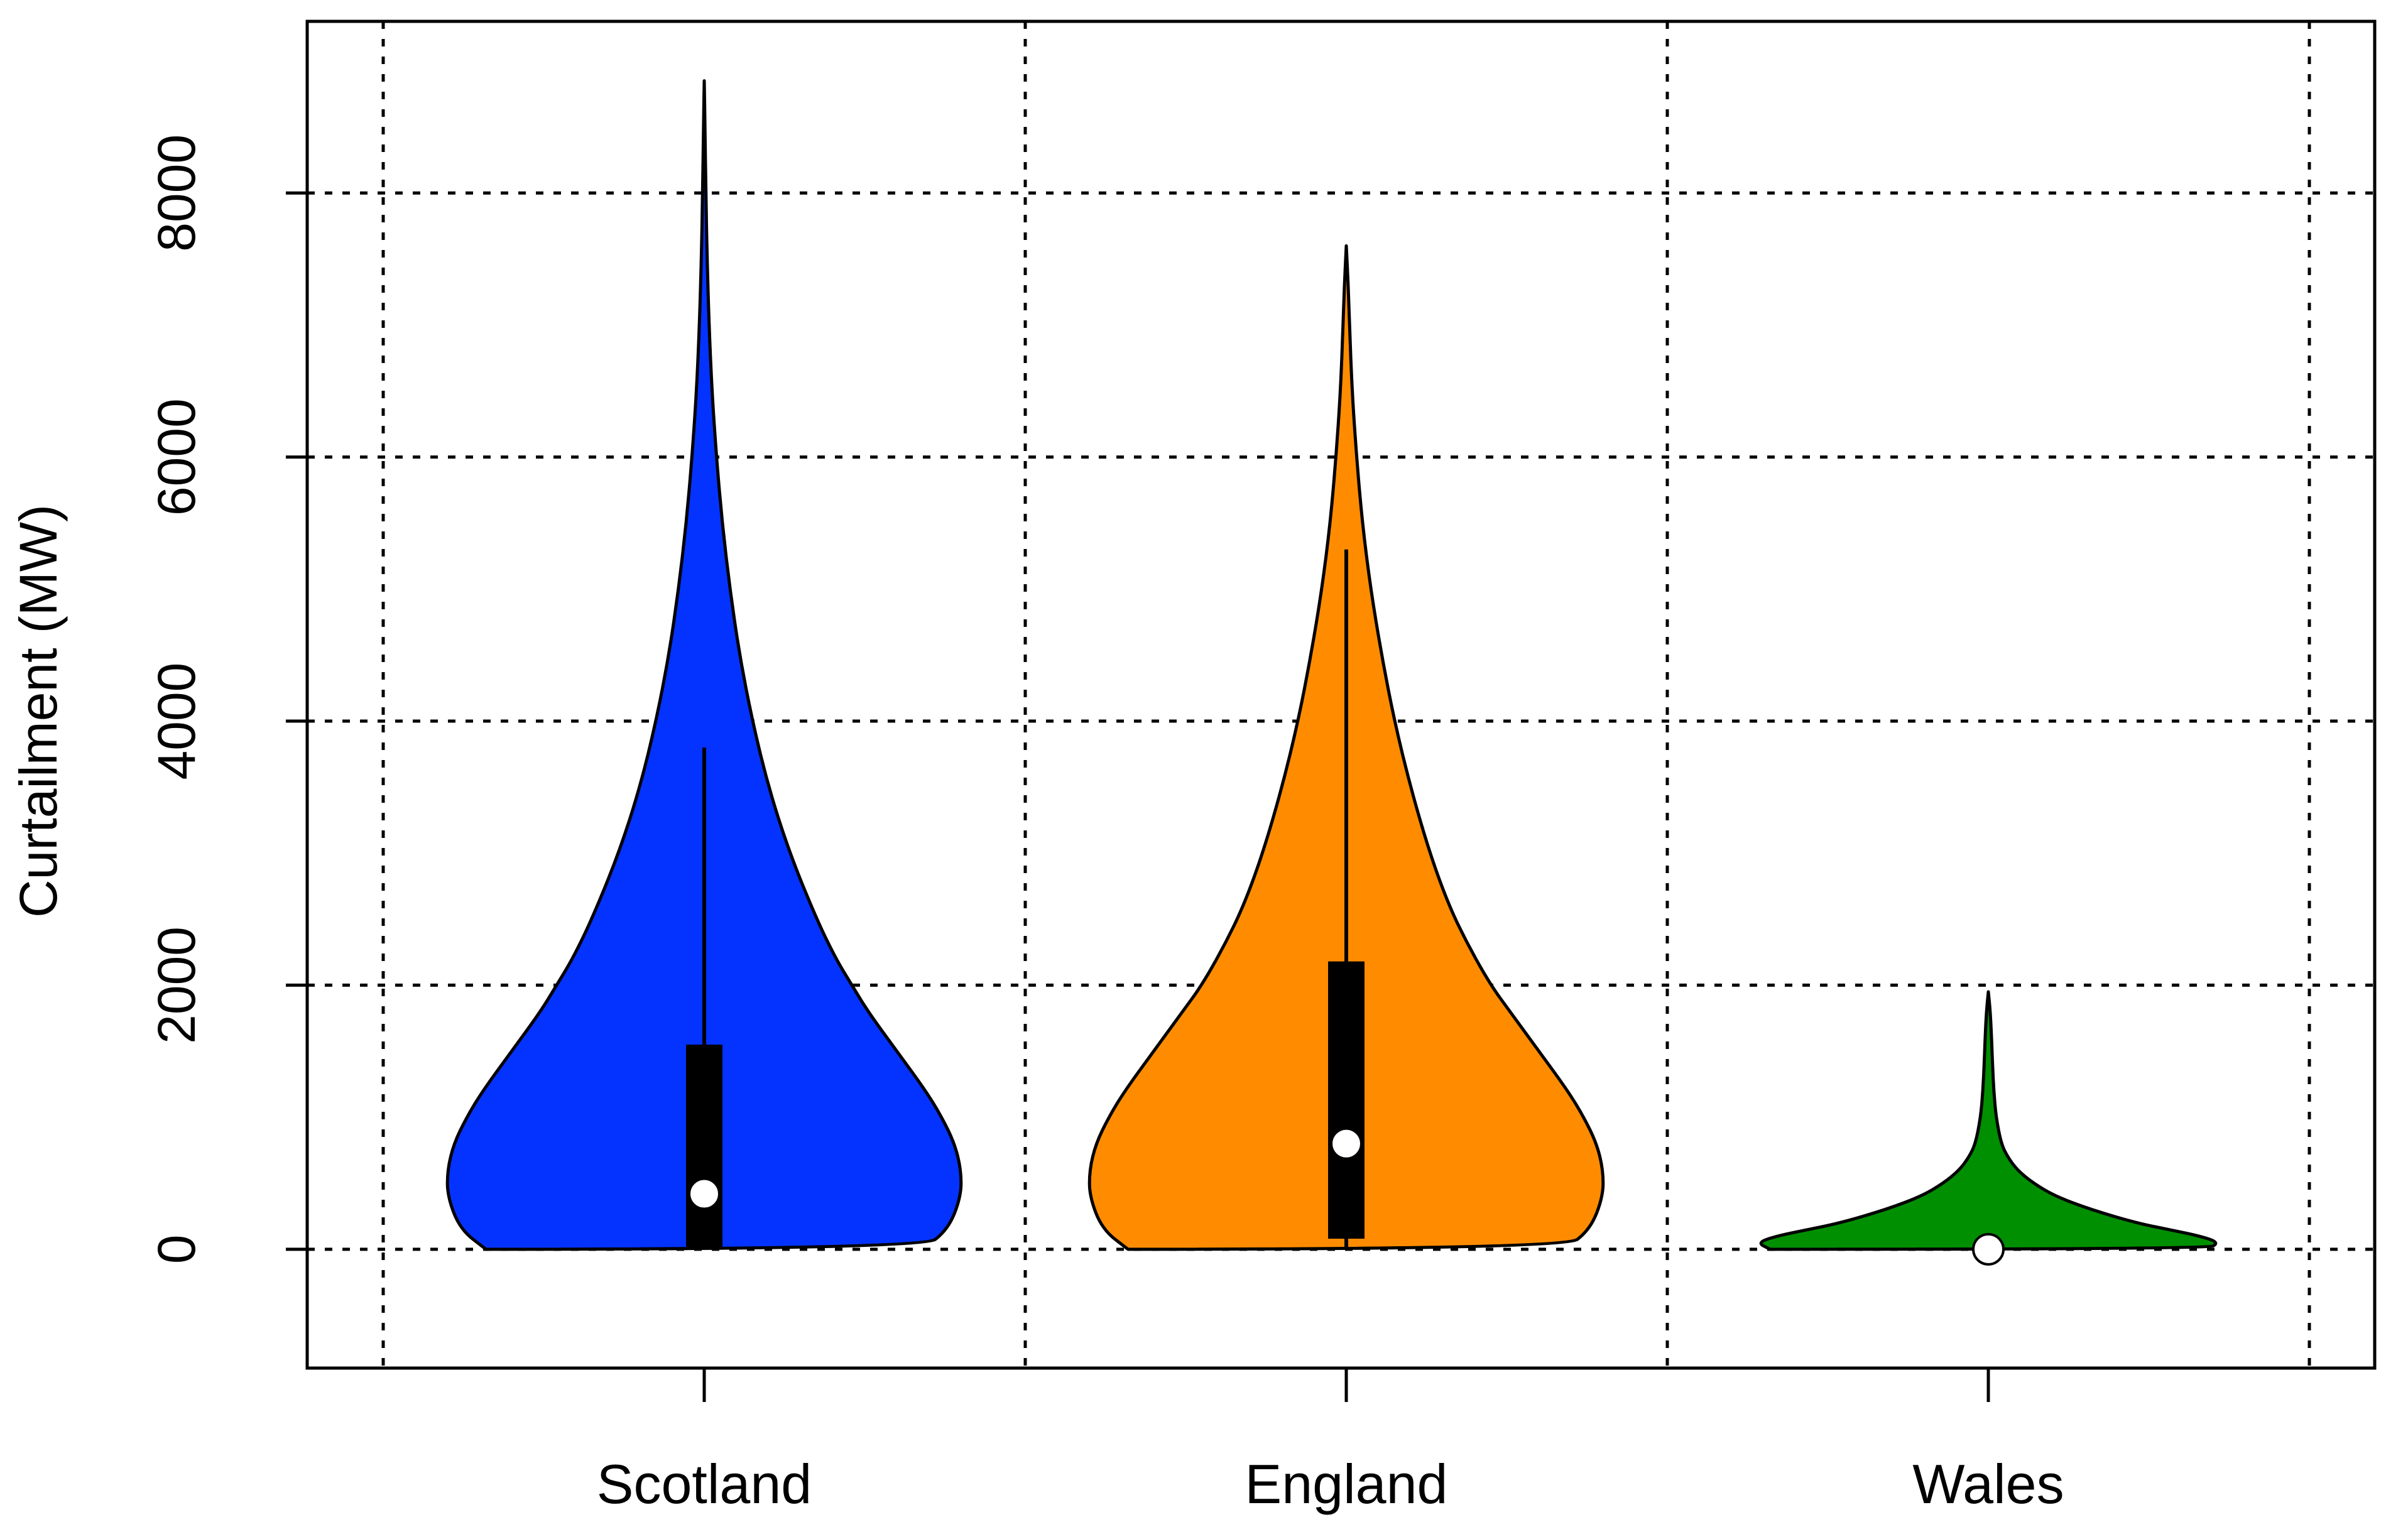  Describe the element at coordinates (177, 1249) in the screenshot. I see `y-tick-label: 0` at that location.